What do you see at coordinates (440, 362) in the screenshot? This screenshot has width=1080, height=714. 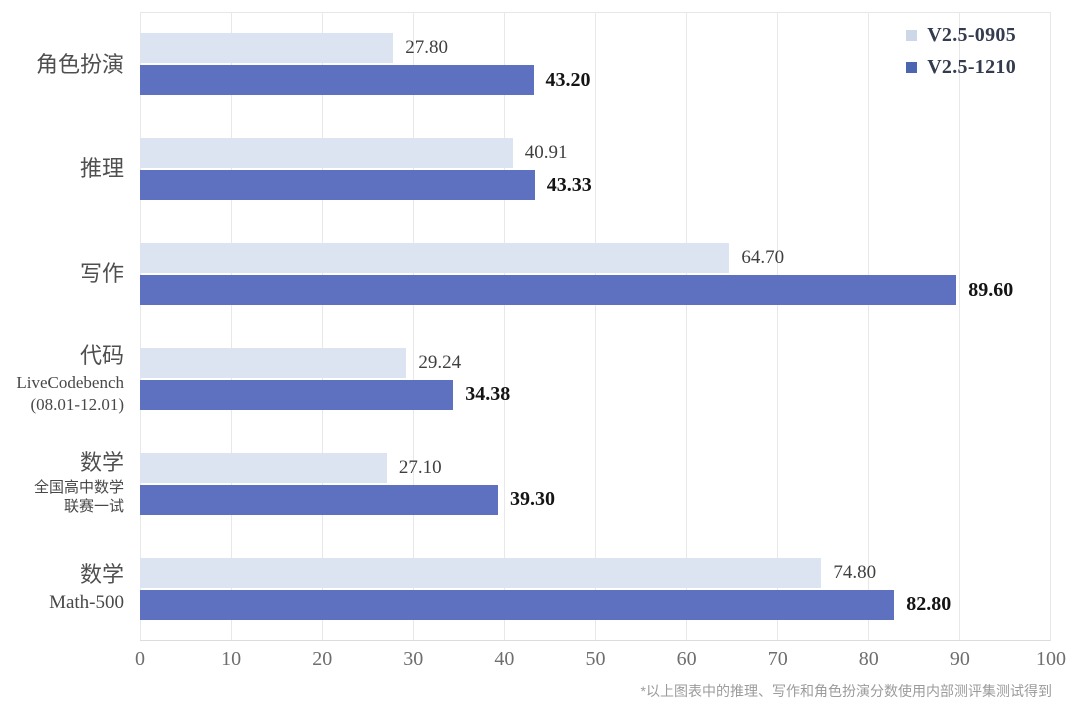 I see `value-label: 29.24` at bounding box center [440, 362].